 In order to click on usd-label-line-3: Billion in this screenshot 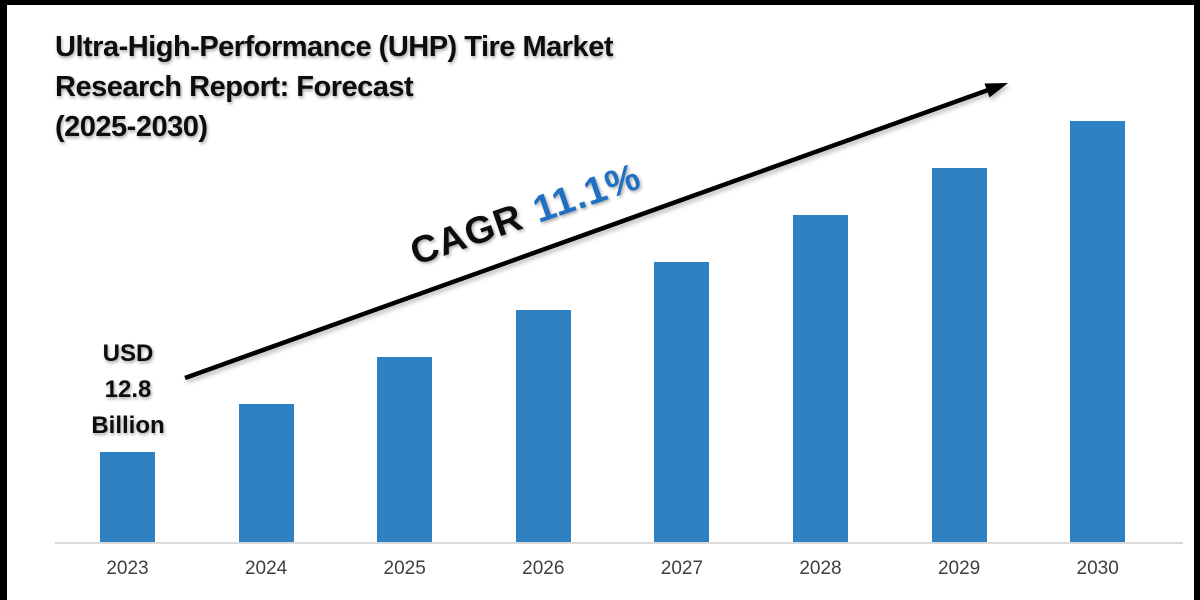, I will do `click(128, 425)`.